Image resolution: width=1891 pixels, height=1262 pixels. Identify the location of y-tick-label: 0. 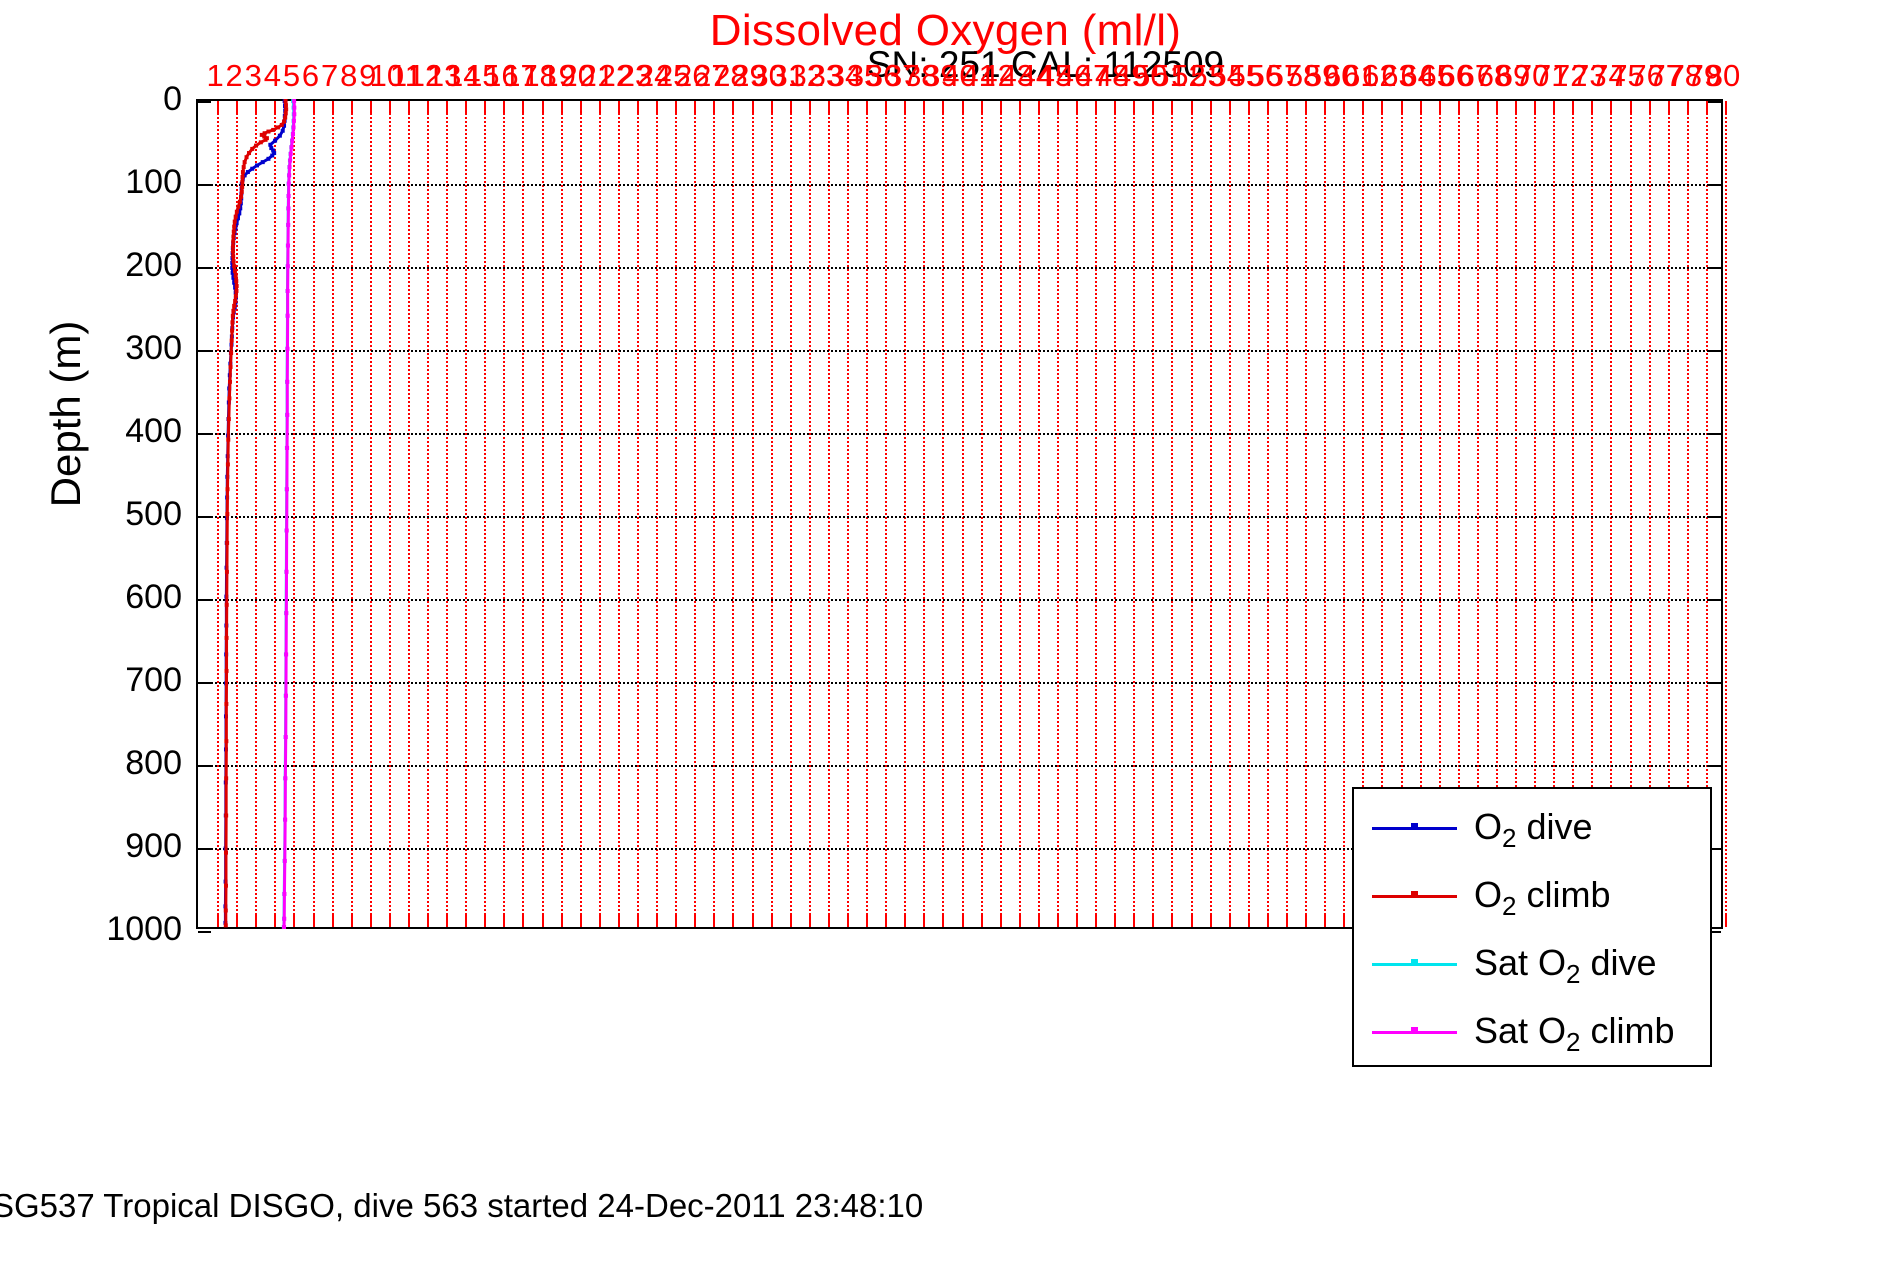
(172, 99).